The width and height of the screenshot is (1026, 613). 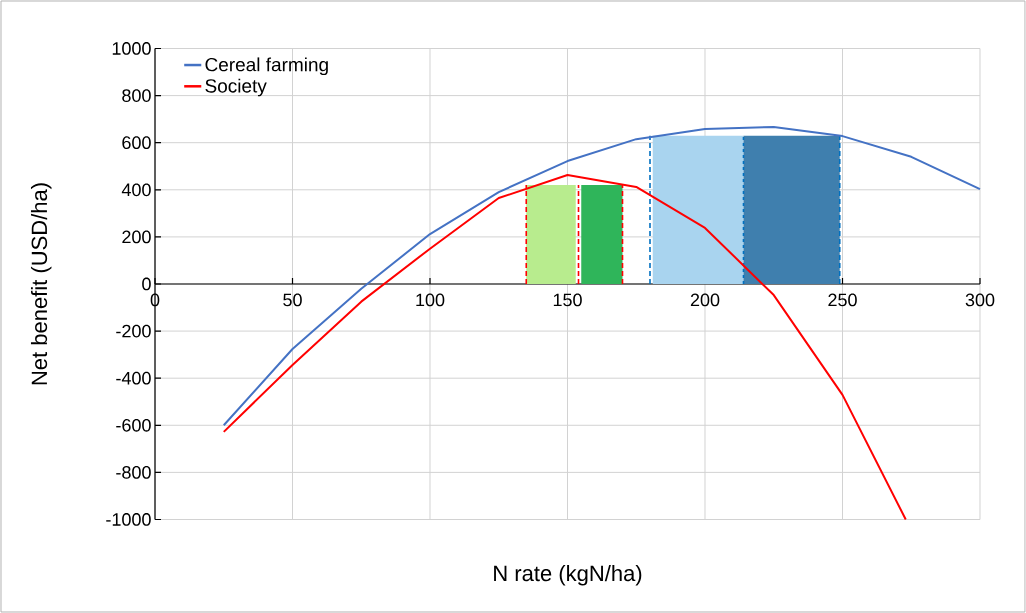 What do you see at coordinates (41, 284) in the screenshot?
I see `y-axis-title: Net benefit (USD/ha)` at bounding box center [41, 284].